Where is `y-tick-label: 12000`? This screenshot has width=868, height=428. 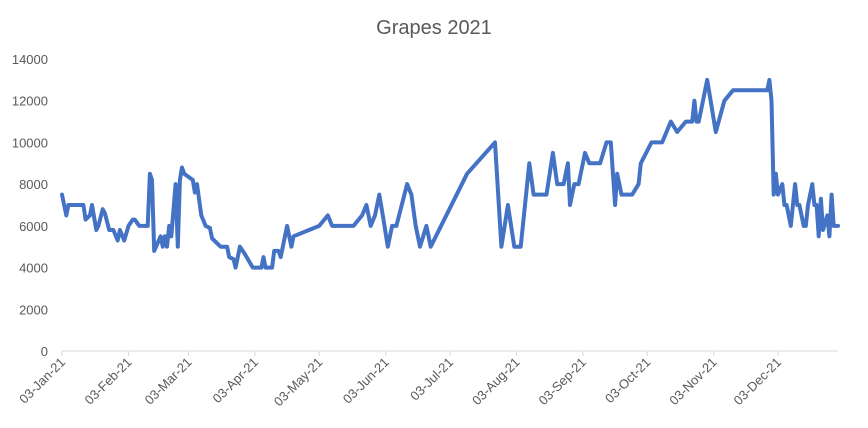 y-tick-label: 12000 is located at coordinates (30, 101).